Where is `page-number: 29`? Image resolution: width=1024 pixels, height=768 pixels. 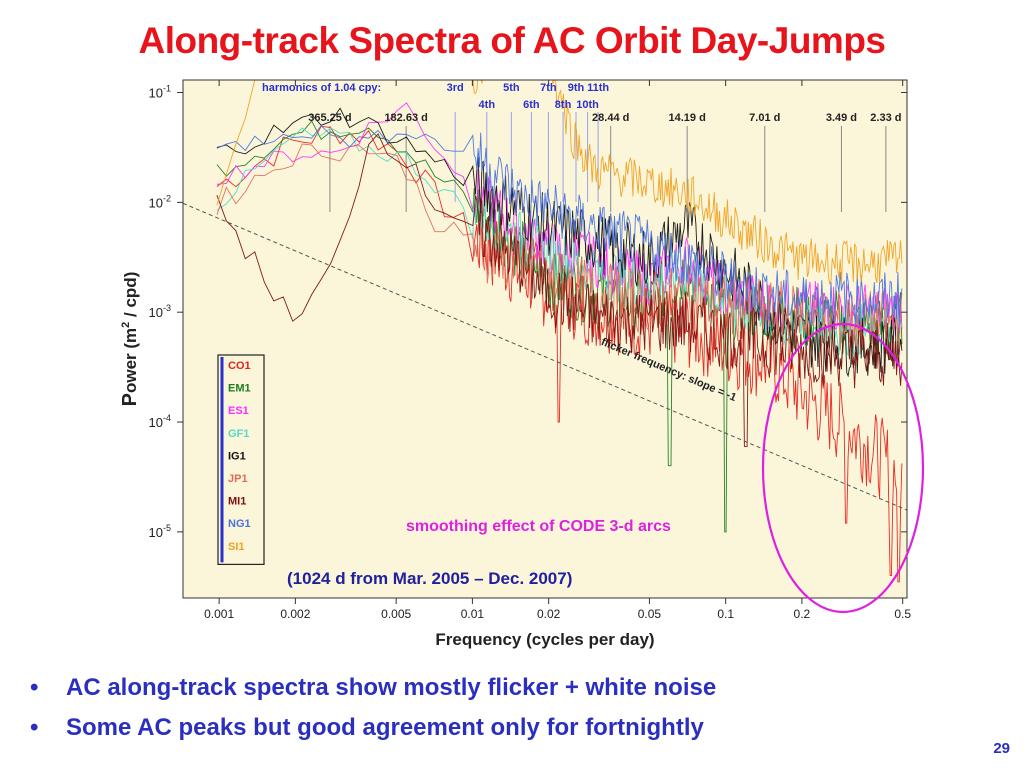
page-number: 29 is located at coordinates (1001, 748).